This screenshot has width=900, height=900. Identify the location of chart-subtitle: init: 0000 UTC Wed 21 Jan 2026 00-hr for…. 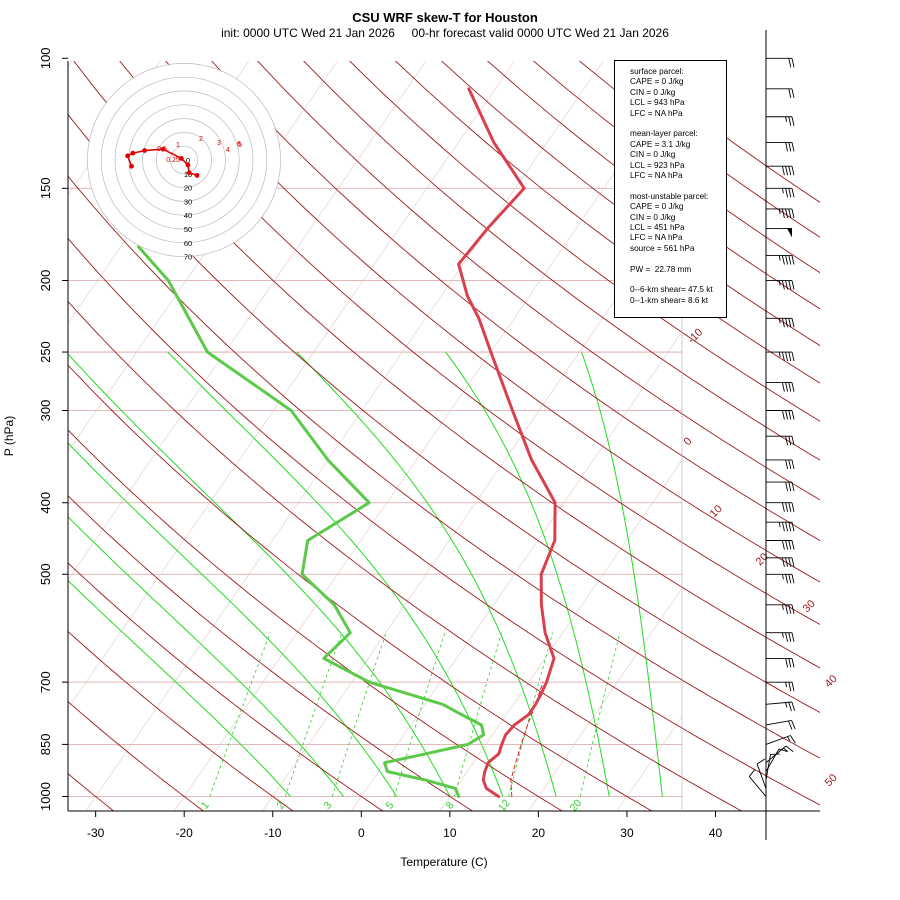
(445, 33).